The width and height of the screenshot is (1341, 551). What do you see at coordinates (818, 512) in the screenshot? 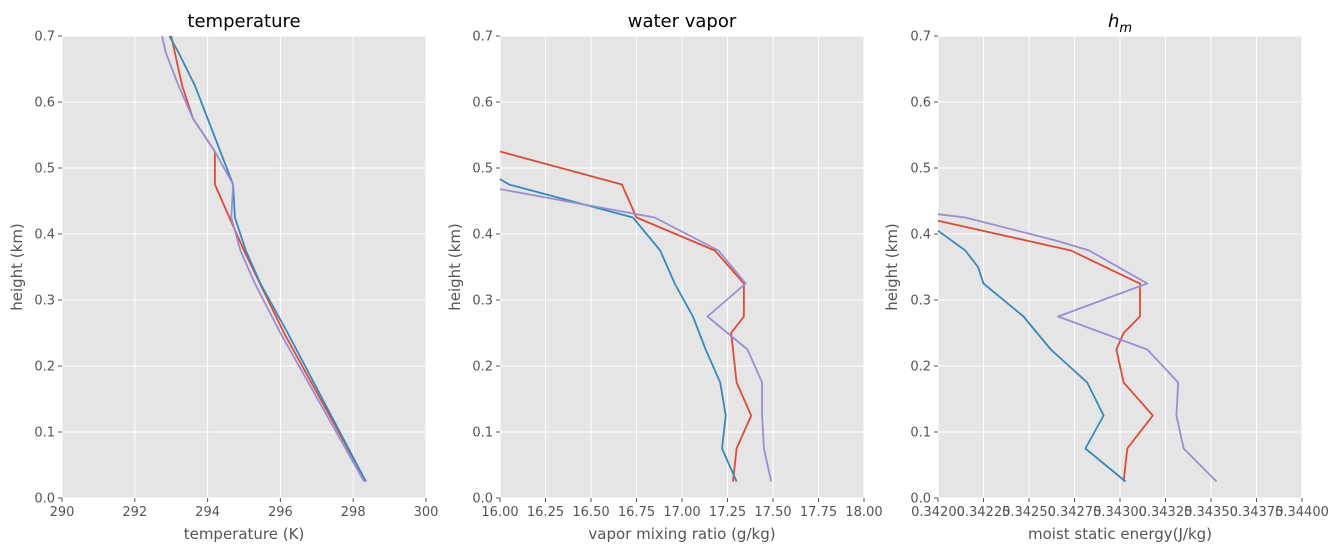
I see `x-tick-label: 17.75` at bounding box center [818, 512].